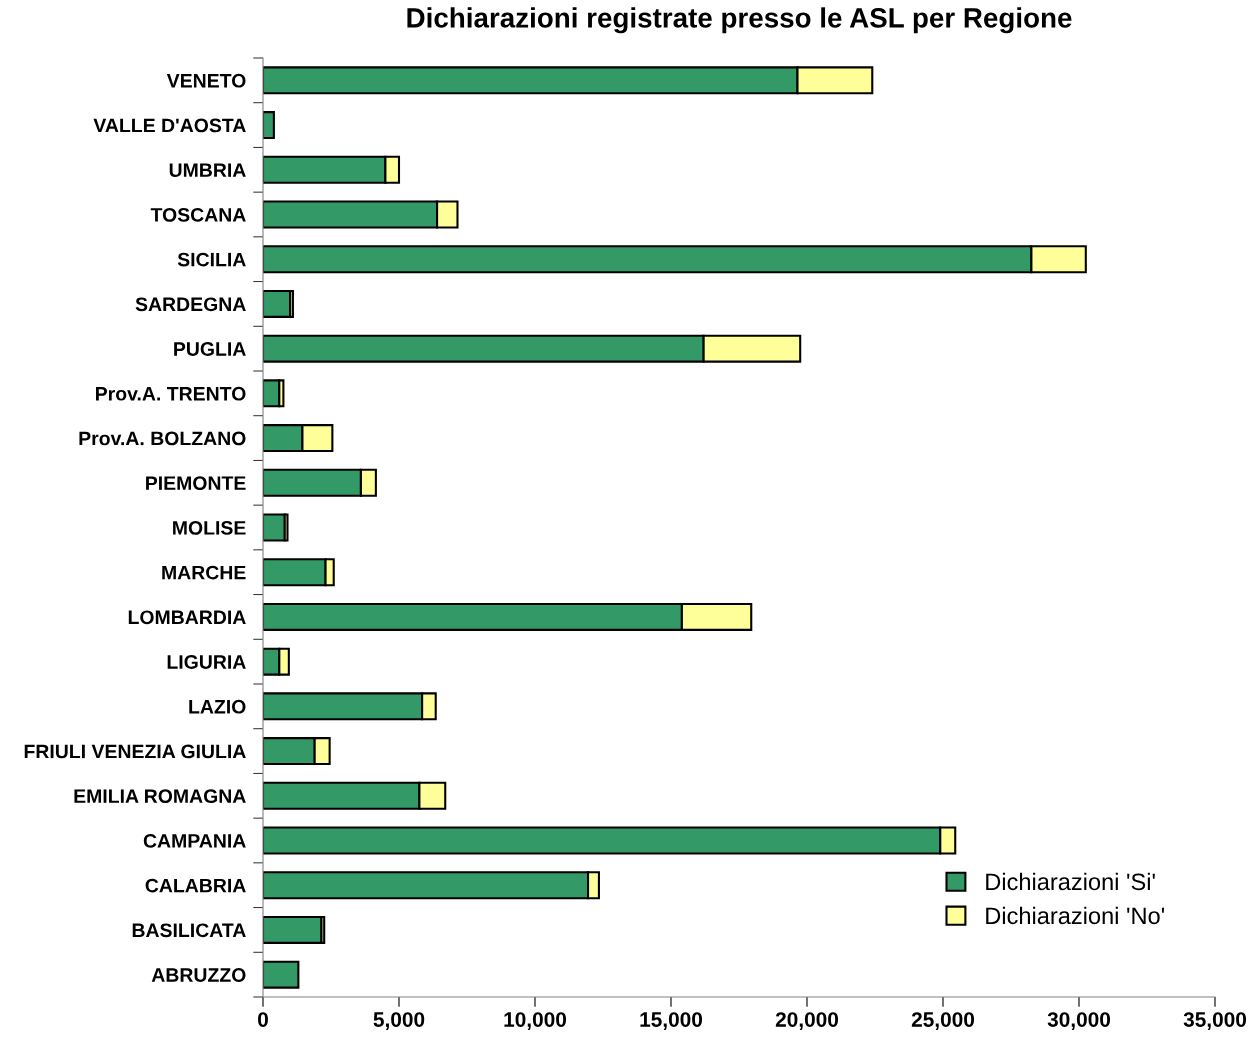  I want to click on y-tick-label: MOLISE, so click(209, 527).